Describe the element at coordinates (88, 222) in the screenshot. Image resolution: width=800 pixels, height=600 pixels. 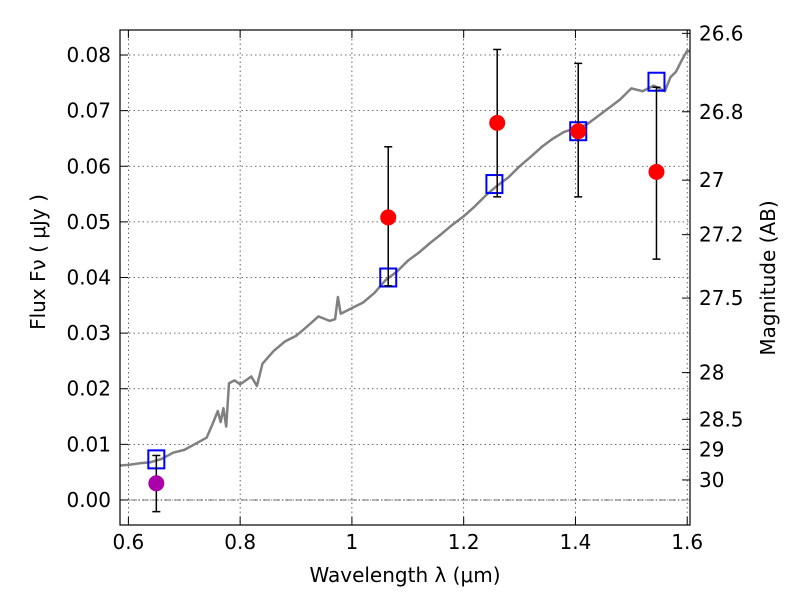
I see `y-tick-label: 0.05` at that location.